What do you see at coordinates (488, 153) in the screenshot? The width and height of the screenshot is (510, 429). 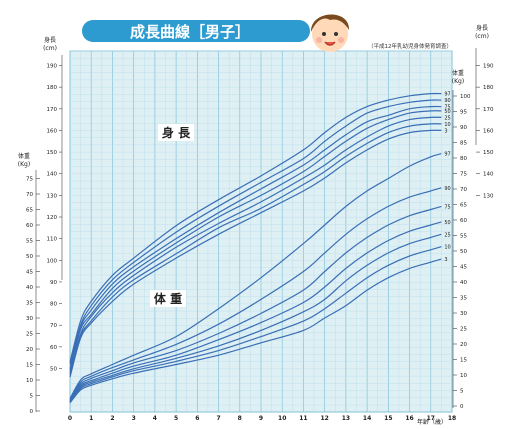 I see `right-height-tick-label: 150` at bounding box center [488, 153].